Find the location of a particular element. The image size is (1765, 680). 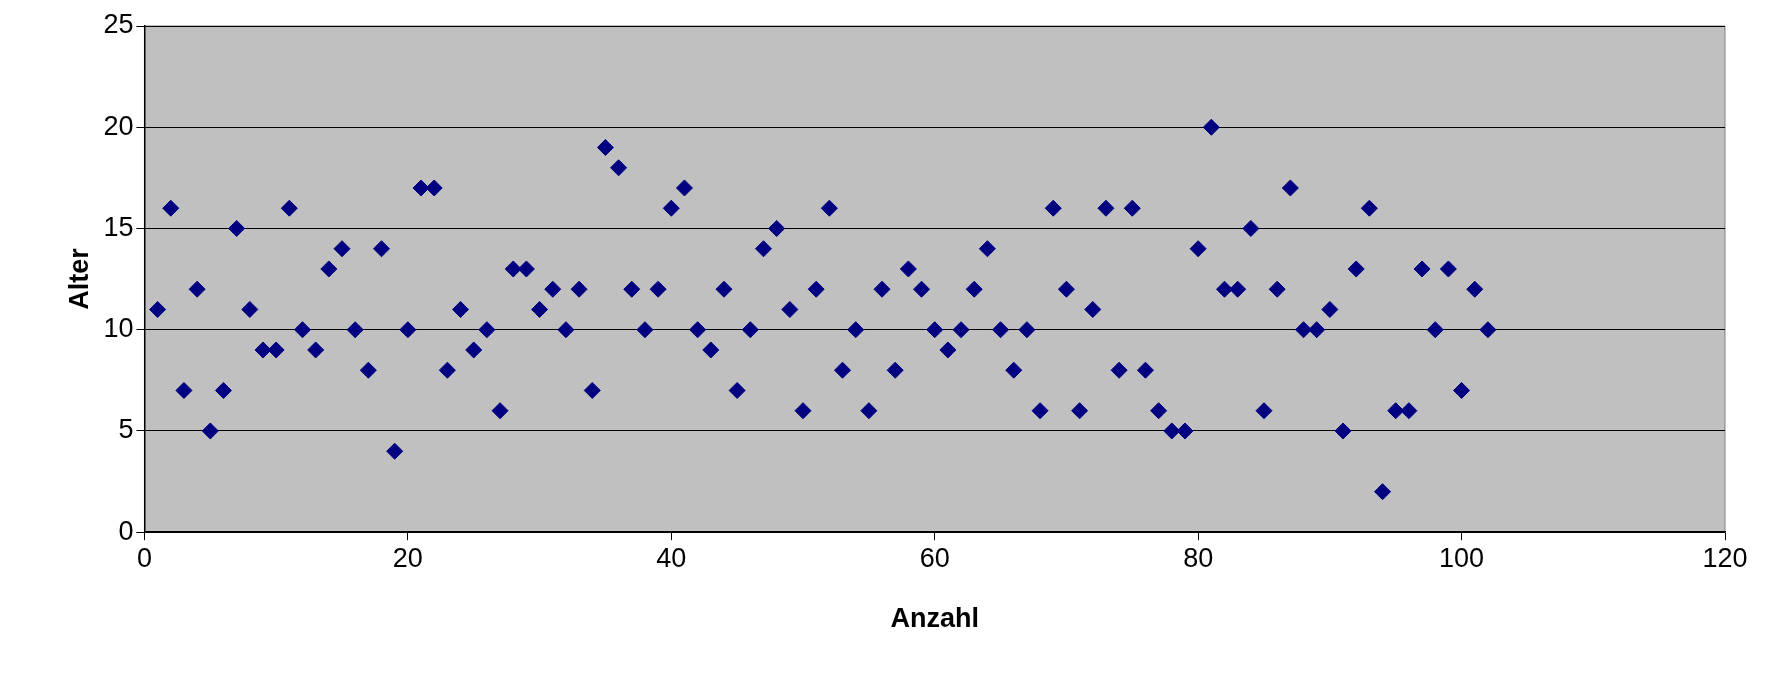

y-tick-label: 5 is located at coordinates (126, 429).